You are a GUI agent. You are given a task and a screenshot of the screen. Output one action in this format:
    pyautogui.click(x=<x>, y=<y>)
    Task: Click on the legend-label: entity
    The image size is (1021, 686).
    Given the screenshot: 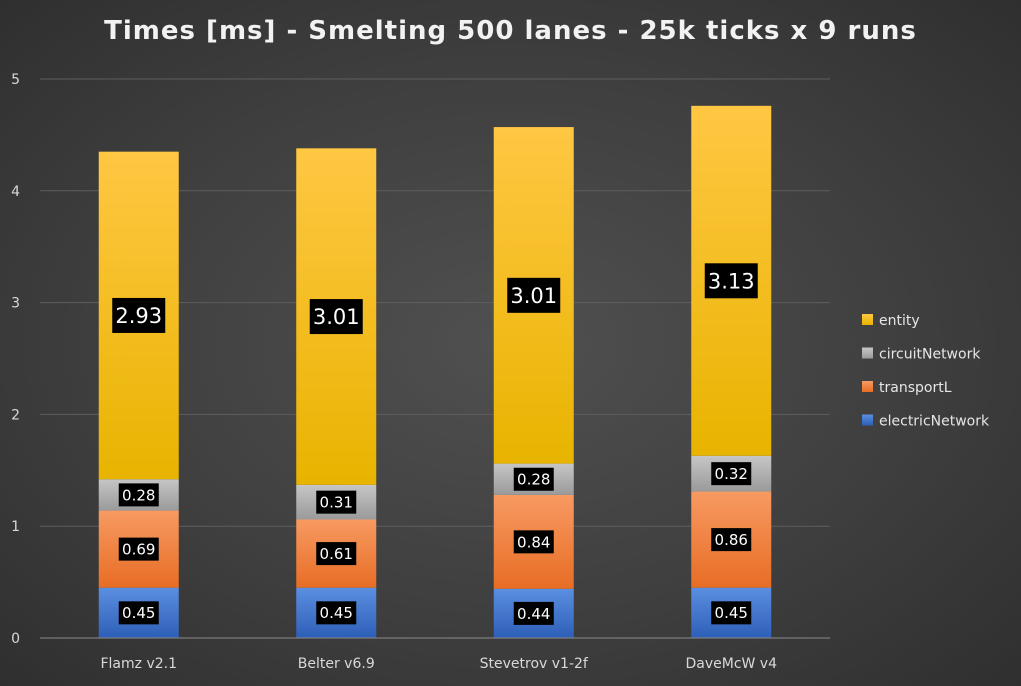 What is the action you would take?
    pyautogui.click(x=899, y=321)
    